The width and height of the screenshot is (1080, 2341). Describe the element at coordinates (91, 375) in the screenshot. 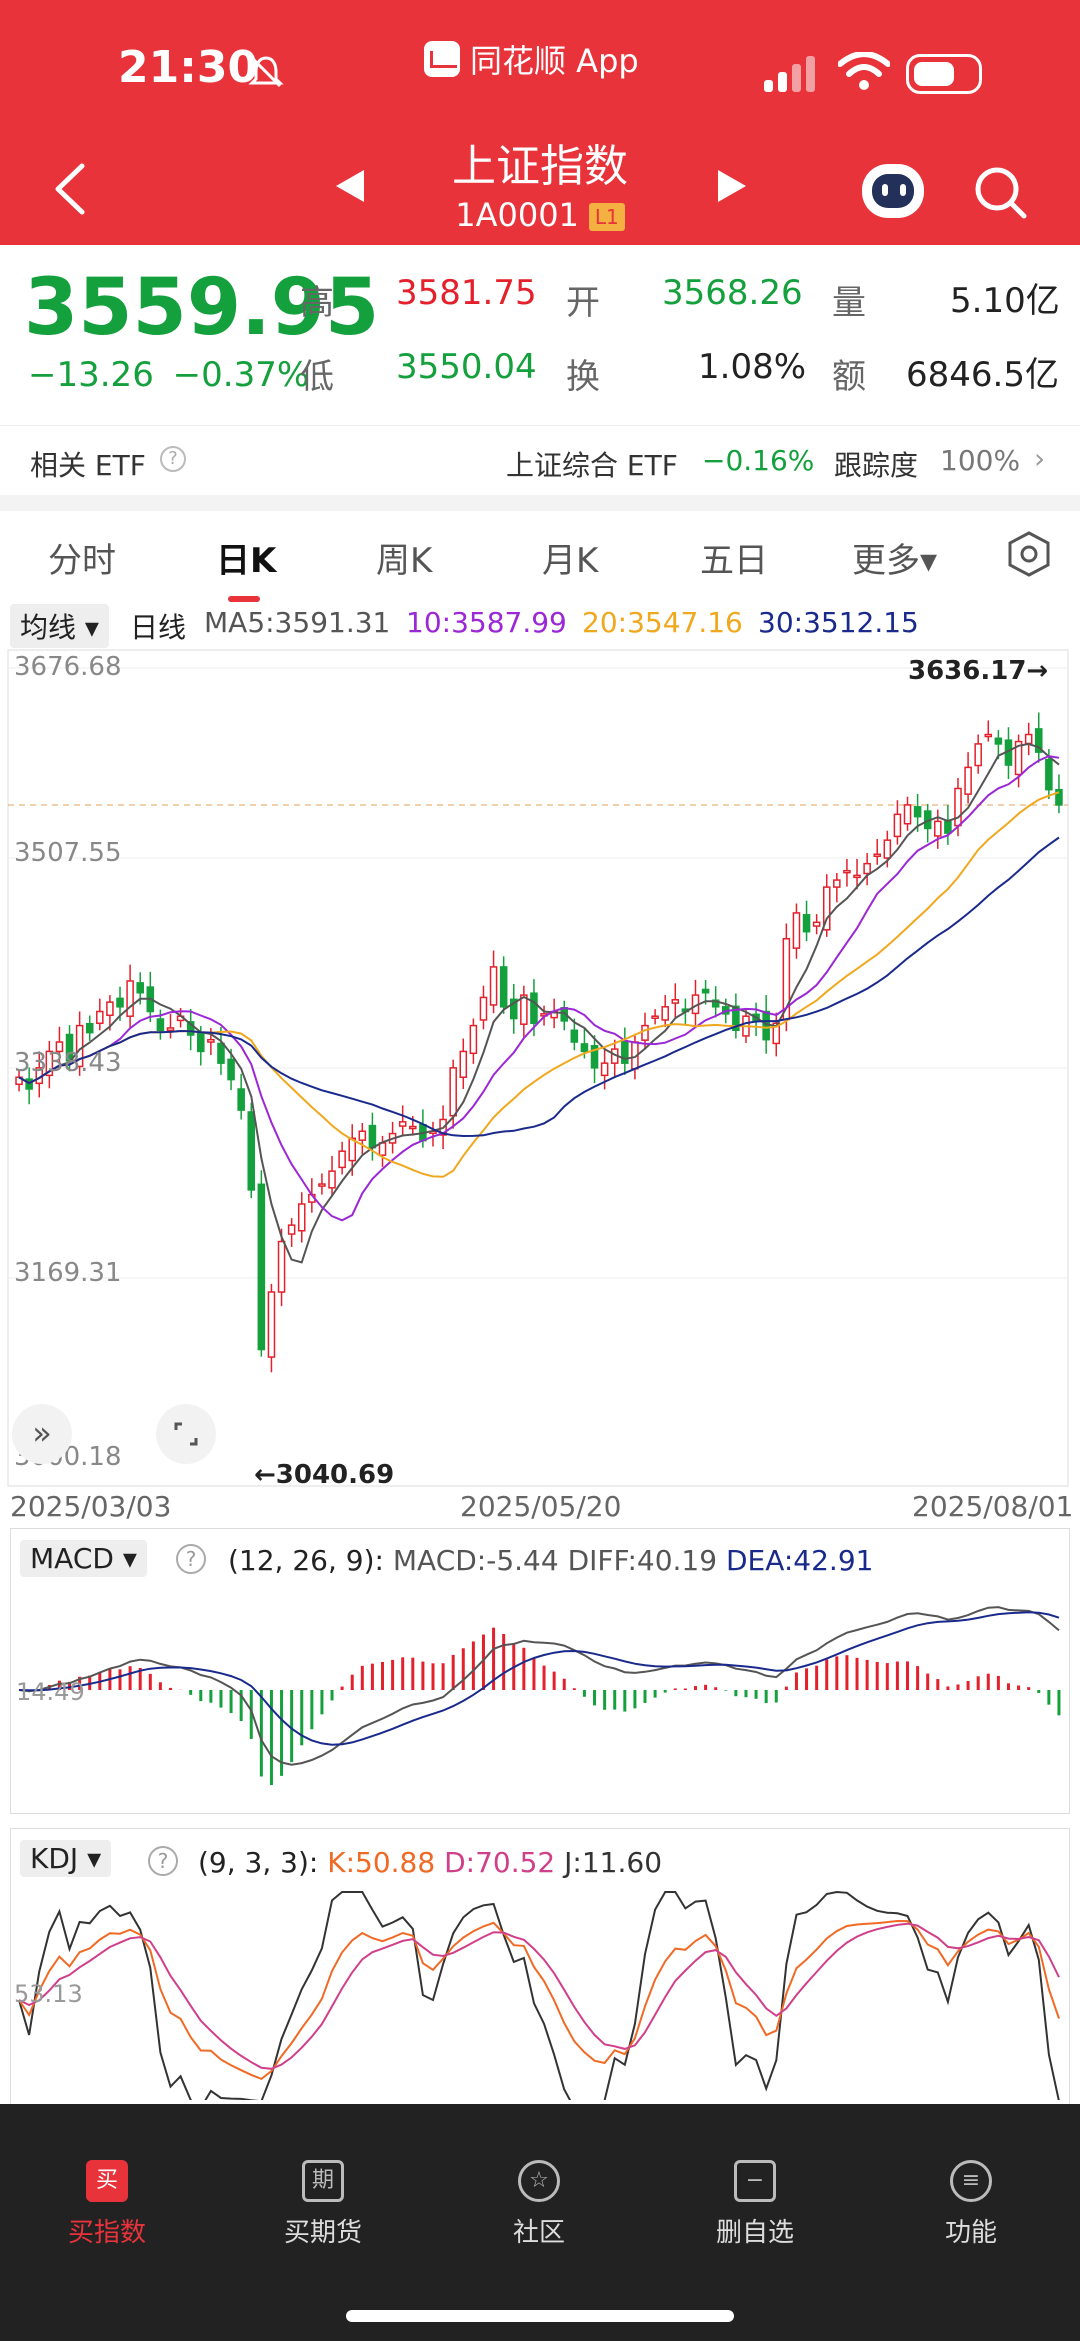

I see `change-value: −13.26` at that location.